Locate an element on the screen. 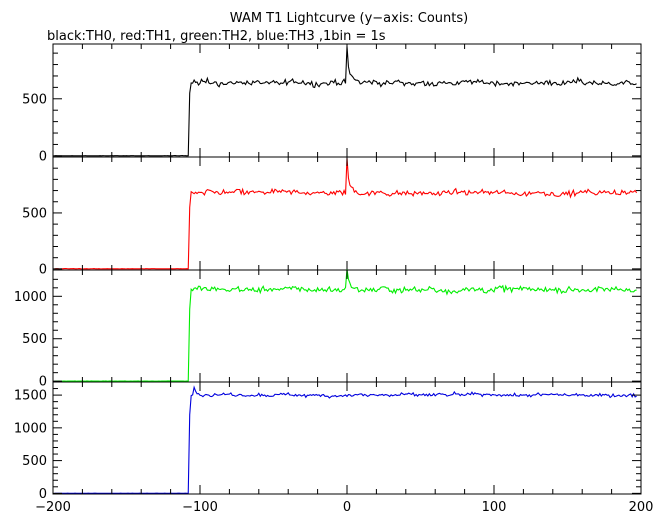 The height and width of the screenshot is (515, 669). chart-title: WAM T1 Lightcurve (y−axis: Counts) is located at coordinates (349, 18).